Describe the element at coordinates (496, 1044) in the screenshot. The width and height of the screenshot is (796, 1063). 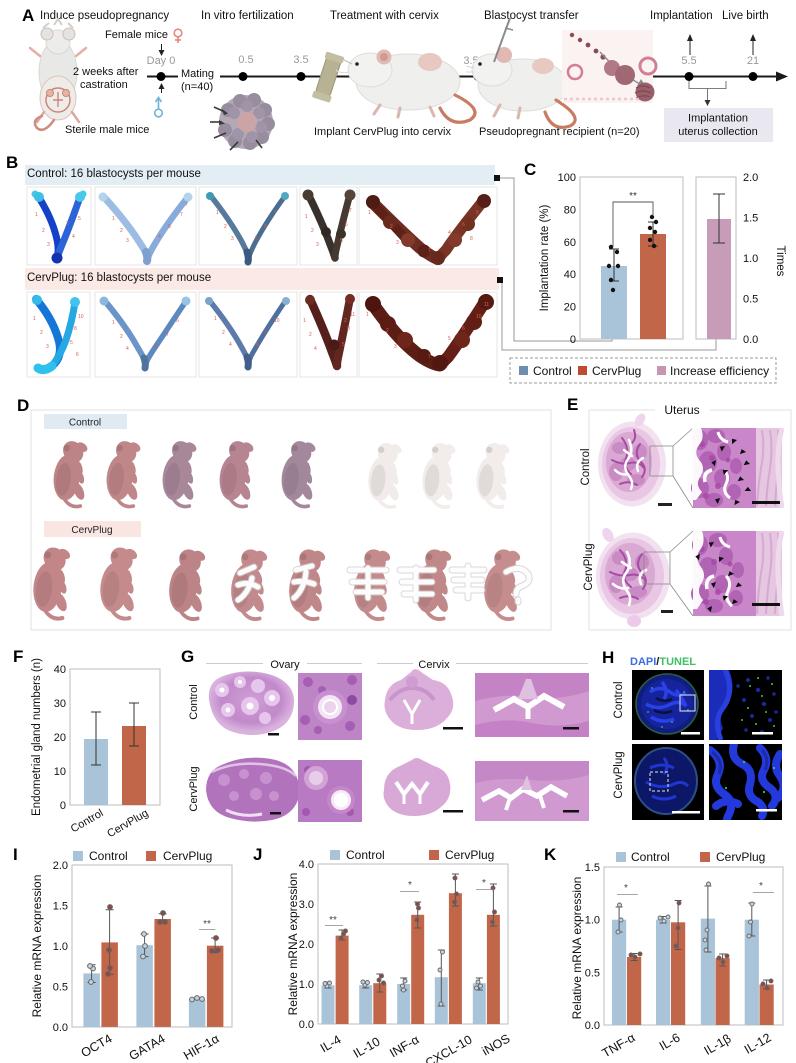
I see `svg-text: iNOS` at that location.